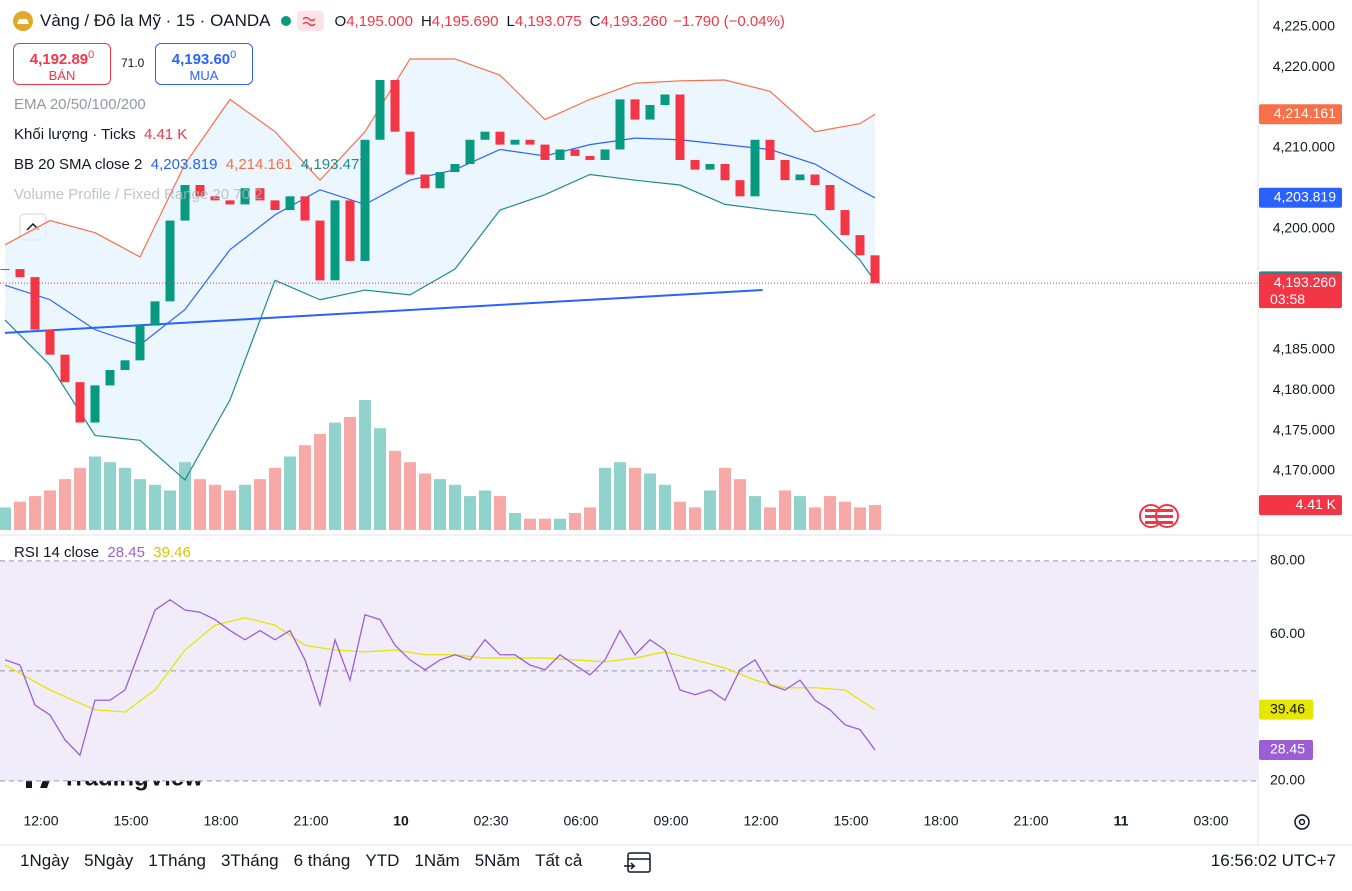 This screenshot has height=891, width=1352. I want to click on y-tick-label: 4,170.000, so click(1304, 470).